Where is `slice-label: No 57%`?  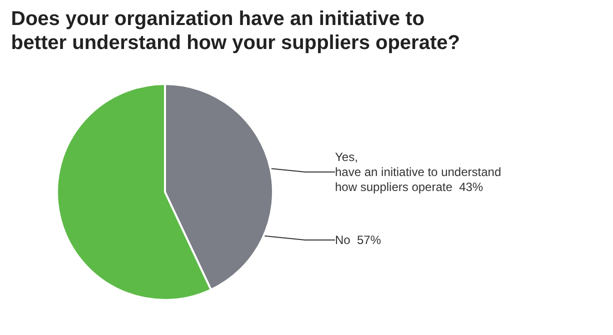 slice-label: No 57% is located at coordinates (358, 240).